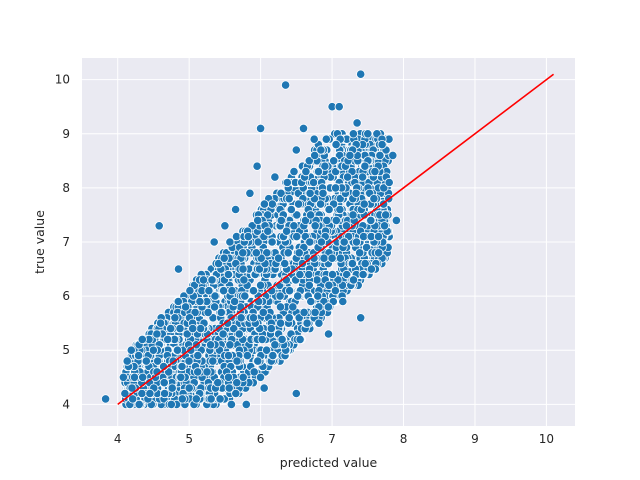 The width and height of the screenshot is (640, 480). I want to click on x-tick-labels: 4 5 6 7 8 9 10, so click(334, 439).